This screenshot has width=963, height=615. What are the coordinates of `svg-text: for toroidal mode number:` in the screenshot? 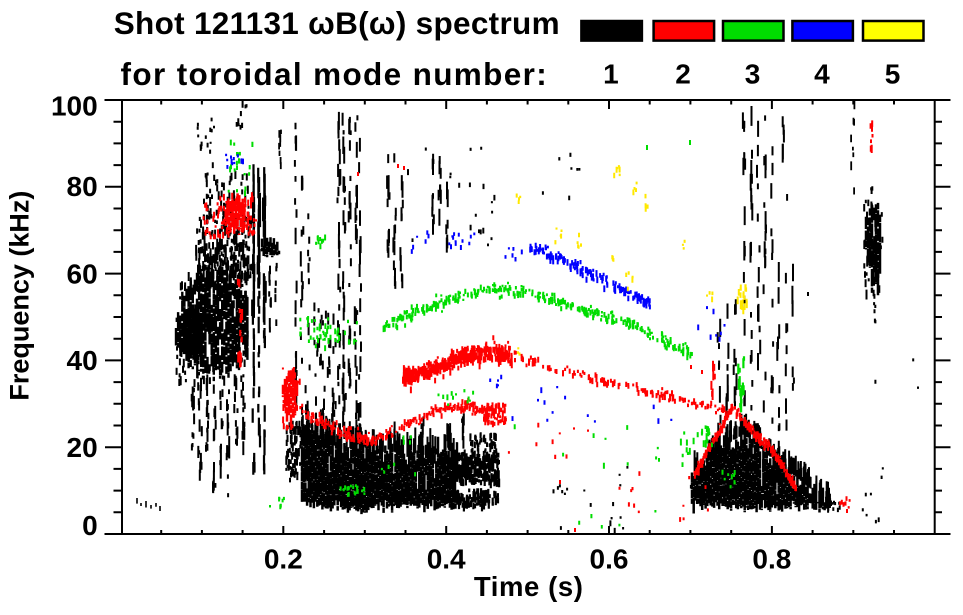 It's located at (335, 74).